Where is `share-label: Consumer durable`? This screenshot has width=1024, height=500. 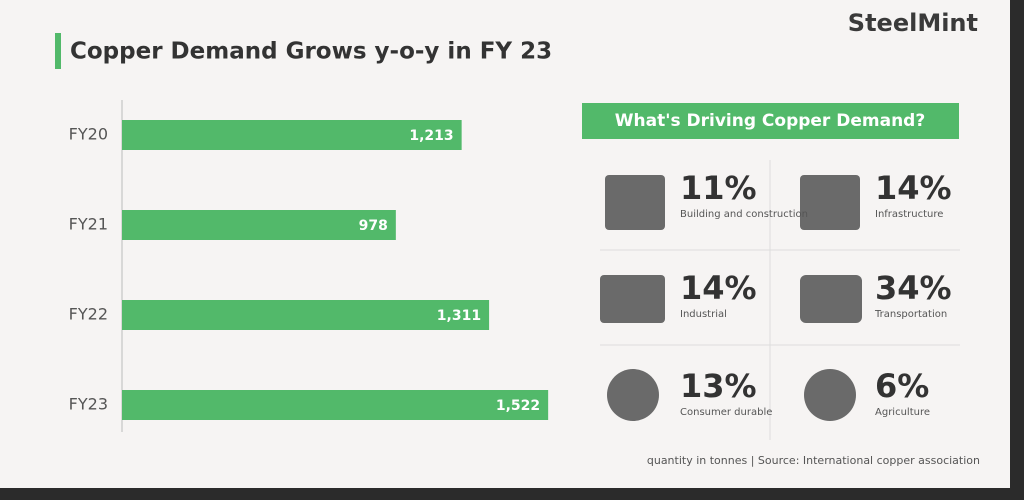
share-label: Consumer durable is located at coordinates (726, 412).